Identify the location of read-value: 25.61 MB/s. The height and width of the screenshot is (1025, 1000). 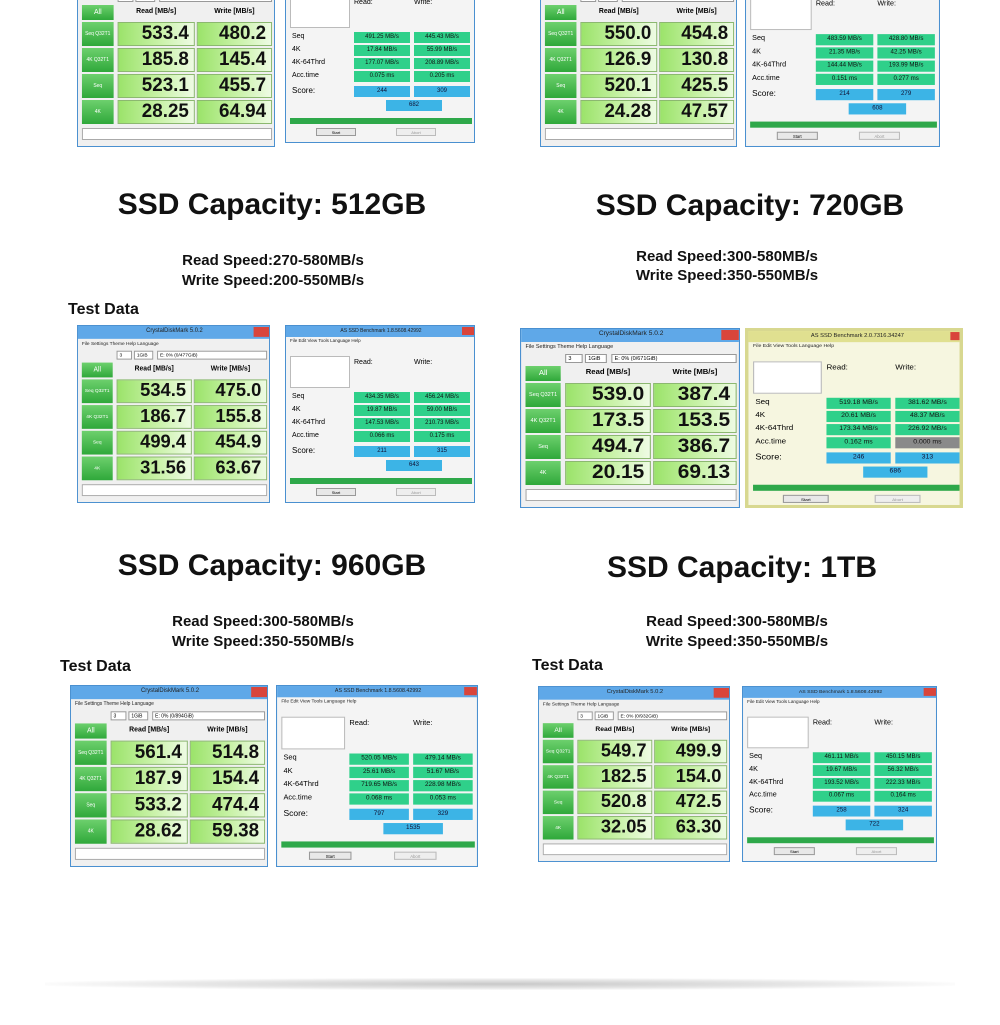
(379, 772).